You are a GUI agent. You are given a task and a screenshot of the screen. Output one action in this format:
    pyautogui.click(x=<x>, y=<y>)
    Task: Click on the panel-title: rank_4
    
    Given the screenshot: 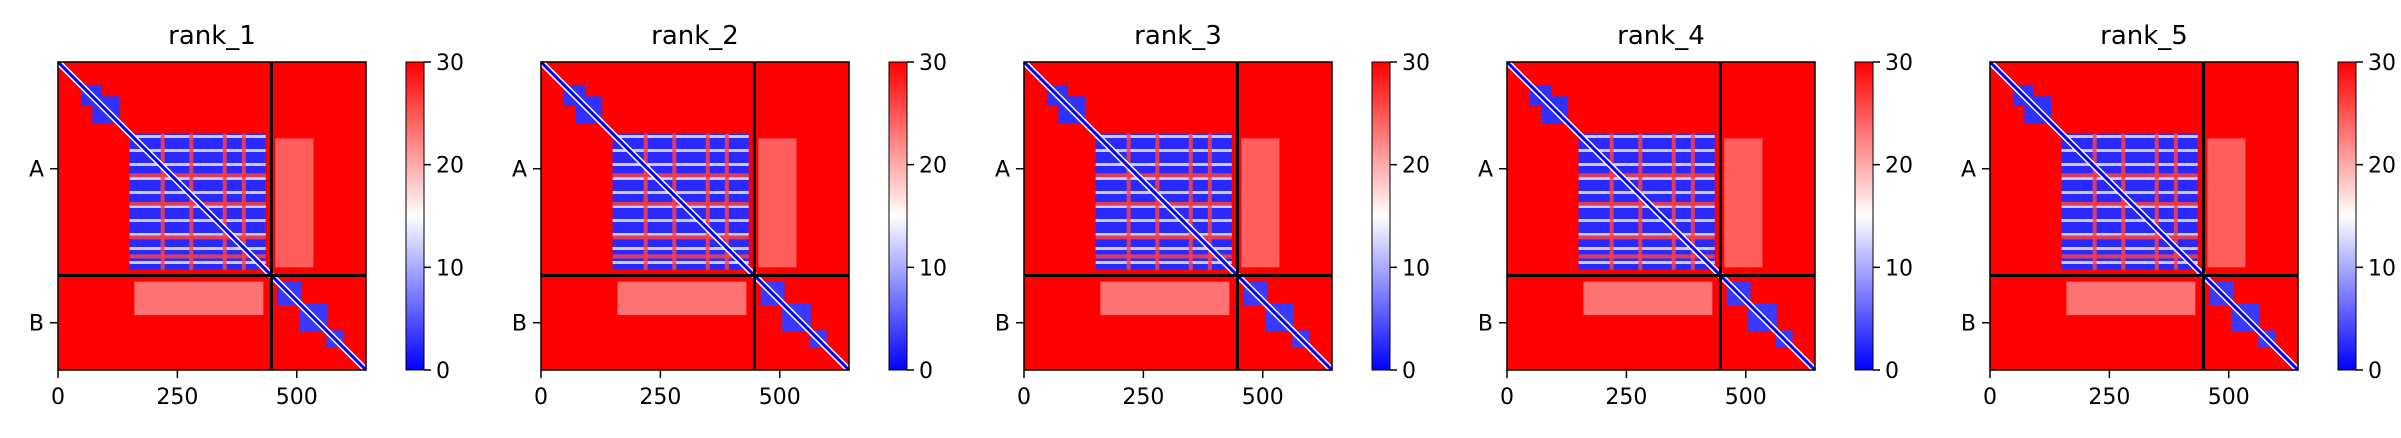 What is the action you would take?
    pyautogui.click(x=1661, y=36)
    